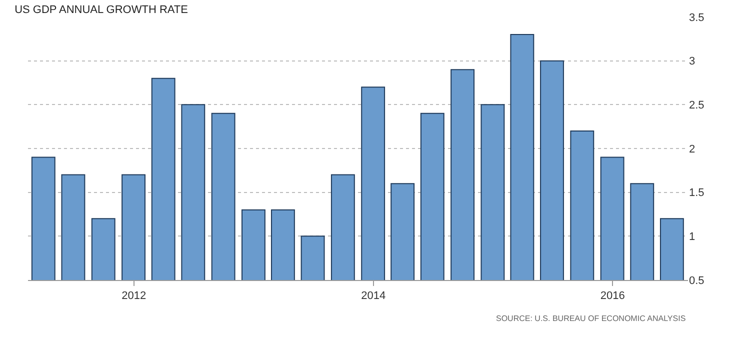  Describe the element at coordinates (591, 318) in the screenshot. I see `source-note: SOURCE: U.S. BUREAU OF ECONOMIC ANALYSIS` at that location.